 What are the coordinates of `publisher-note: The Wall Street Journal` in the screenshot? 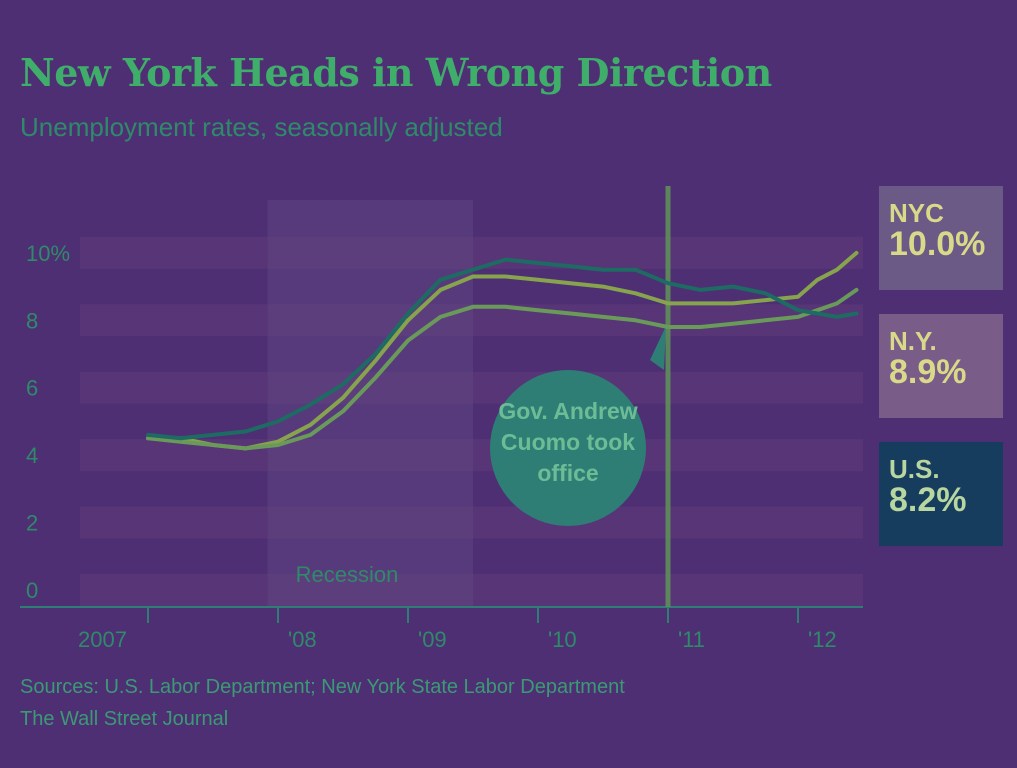 It's located at (124, 719).